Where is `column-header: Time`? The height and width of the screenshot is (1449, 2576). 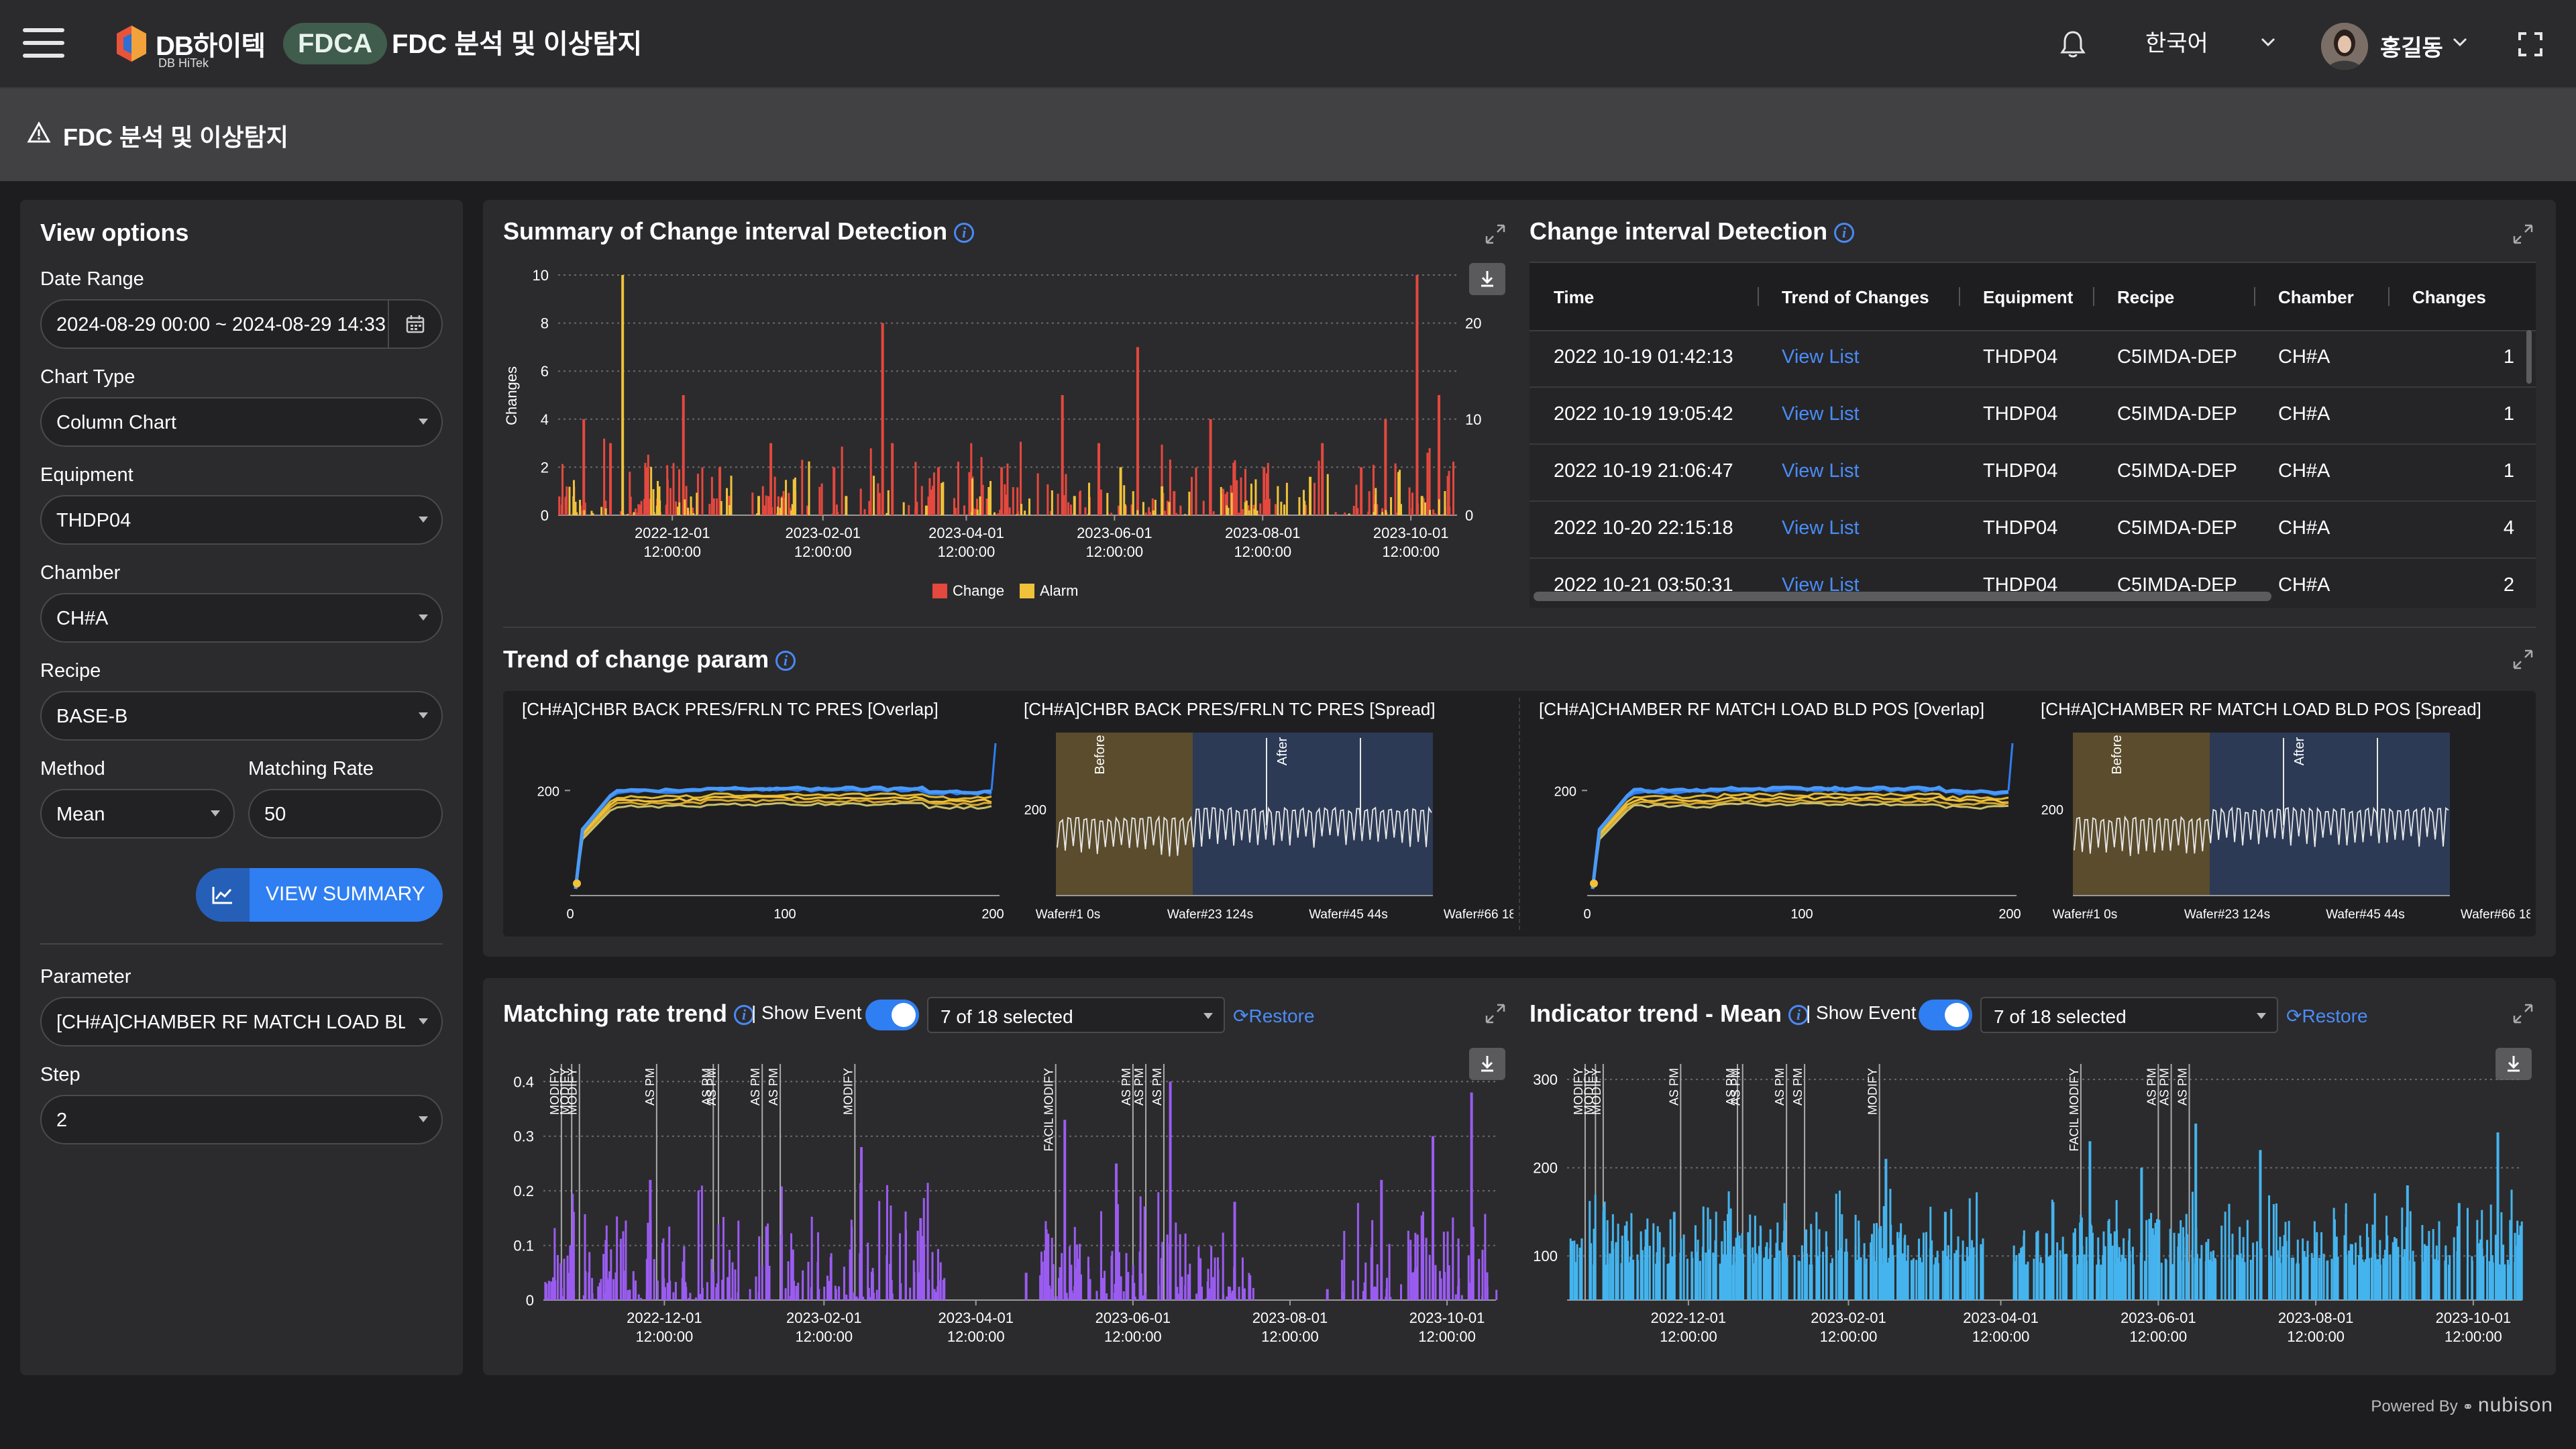 column-header: Time is located at coordinates (1574, 297).